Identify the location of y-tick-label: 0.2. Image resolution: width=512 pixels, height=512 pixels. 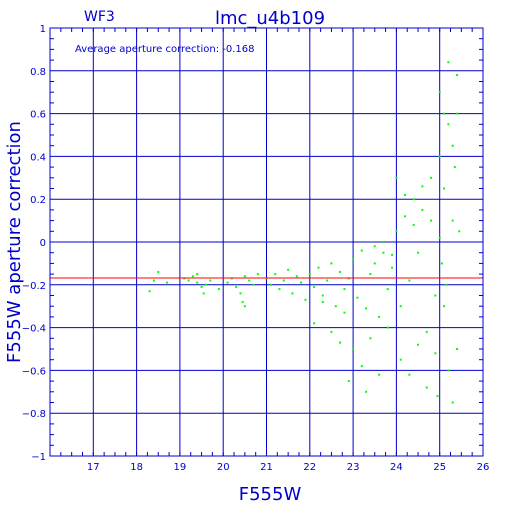
(38, 200).